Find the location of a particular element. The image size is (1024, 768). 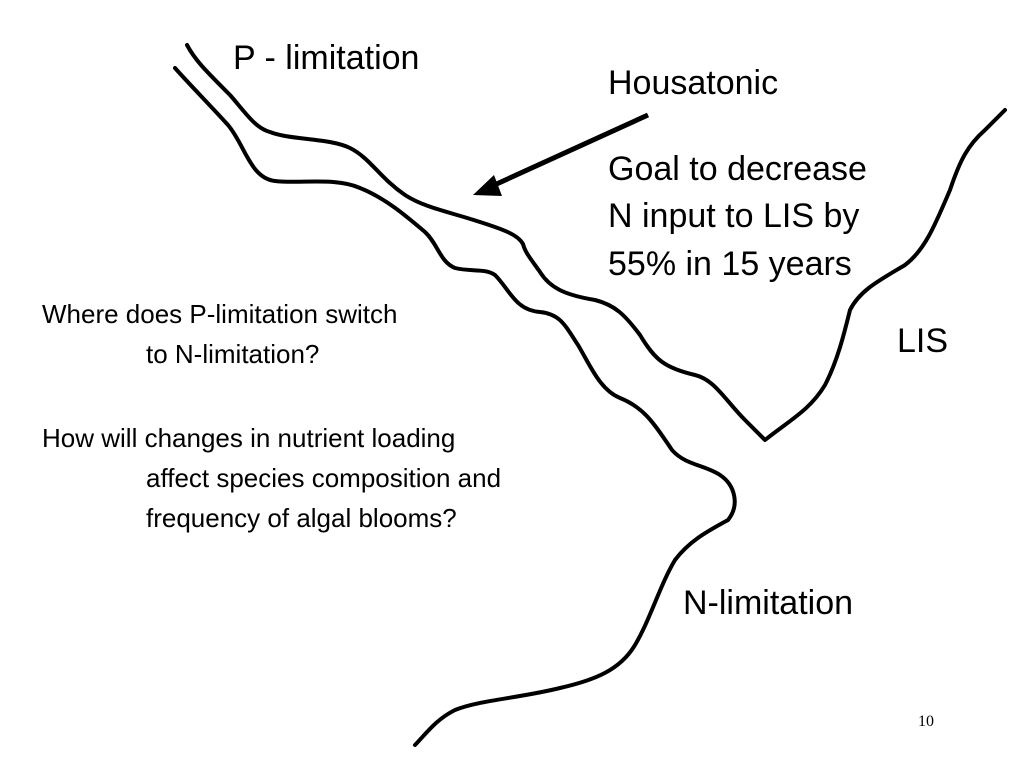

question-line: to N-limitation? is located at coordinates (232, 354).